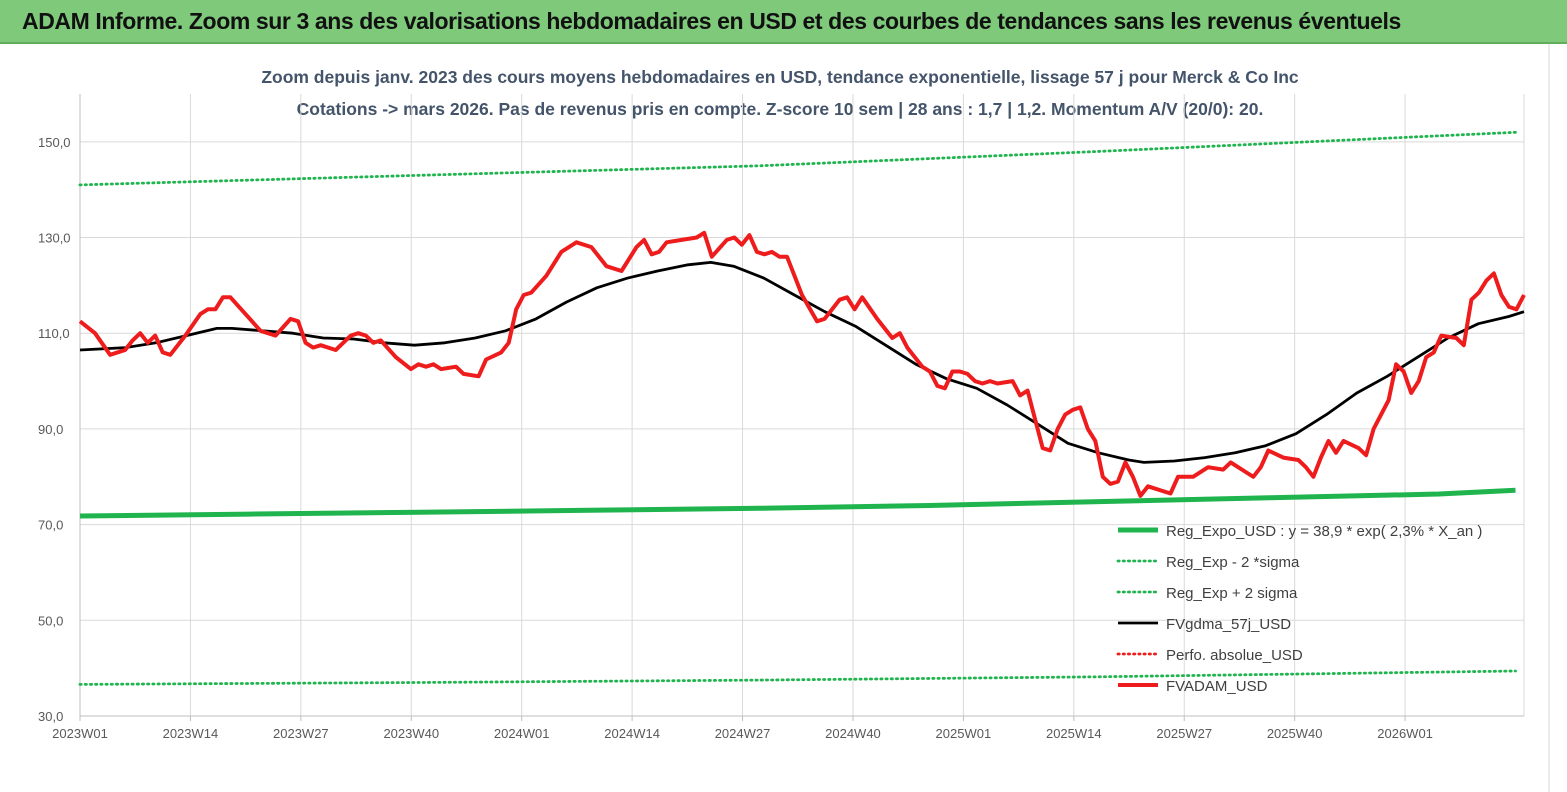 The width and height of the screenshot is (1567, 792). What do you see at coordinates (743, 733) in the screenshot?
I see `x-tick-label: 2024W27` at bounding box center [743, 733].